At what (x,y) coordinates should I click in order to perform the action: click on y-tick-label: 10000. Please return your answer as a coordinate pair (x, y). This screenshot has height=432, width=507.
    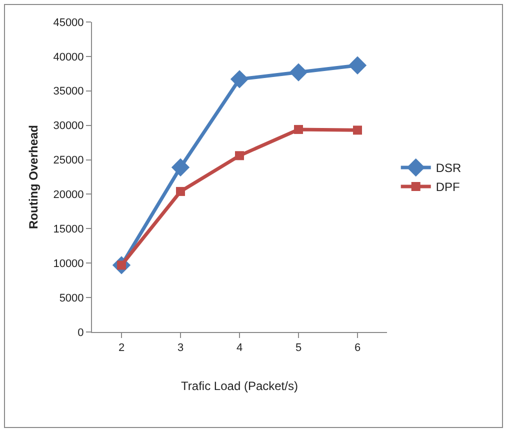
    Looking at the image, I should click on (68, 264).